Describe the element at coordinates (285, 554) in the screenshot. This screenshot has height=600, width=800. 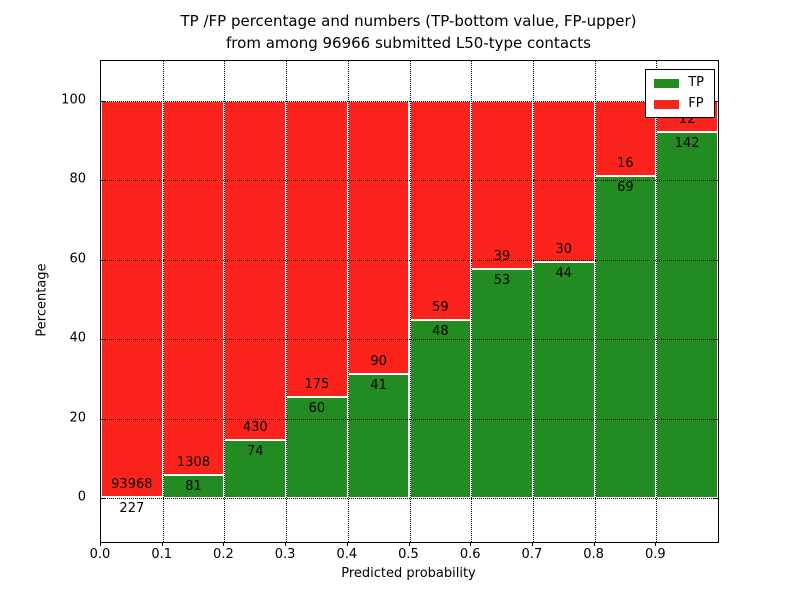
I see `x-tick-label-3: 0.3` at that location.